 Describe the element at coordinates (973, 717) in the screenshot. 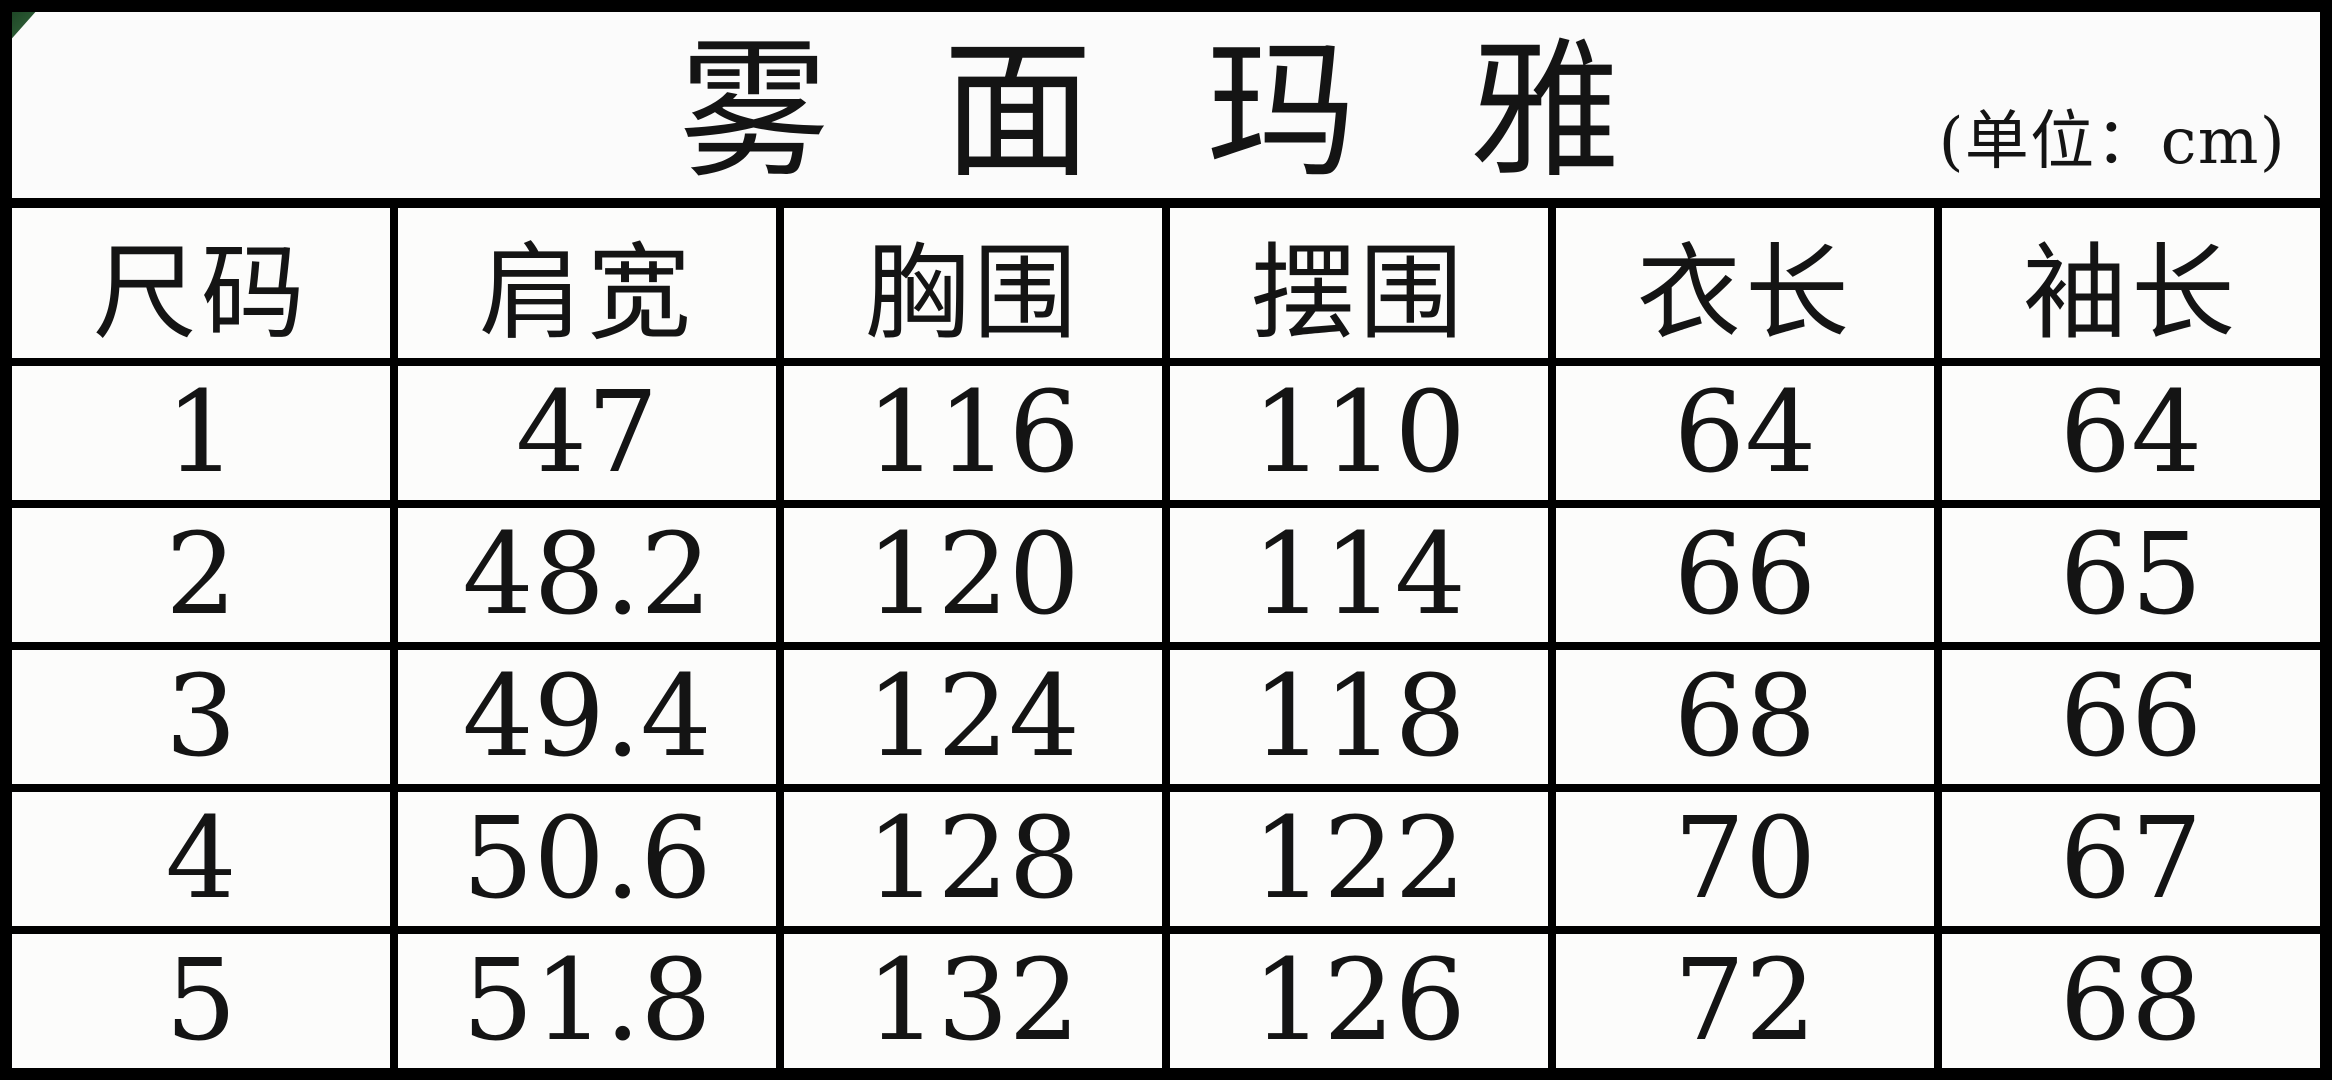

I see `cell-r3-bust: 124` at that location.